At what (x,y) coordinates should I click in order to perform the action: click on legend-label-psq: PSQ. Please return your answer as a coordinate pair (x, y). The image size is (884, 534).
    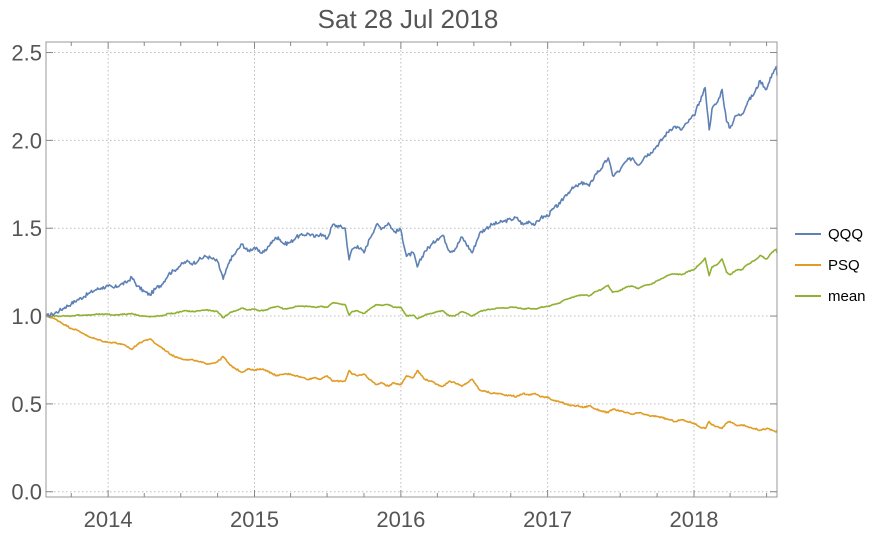
    Looking at the image, I should click on (844, 265).